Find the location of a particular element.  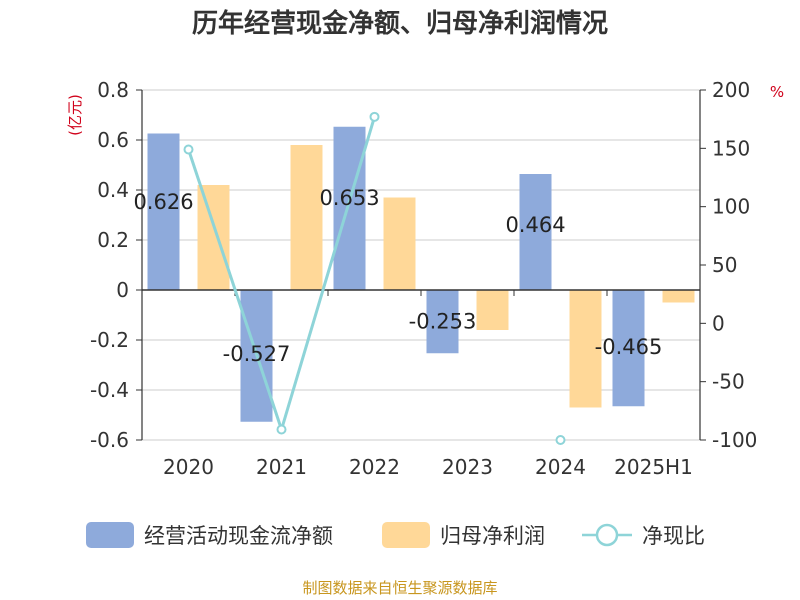

data-label-cashflow-2020: 0.626 is located at coordinates (163, 202).